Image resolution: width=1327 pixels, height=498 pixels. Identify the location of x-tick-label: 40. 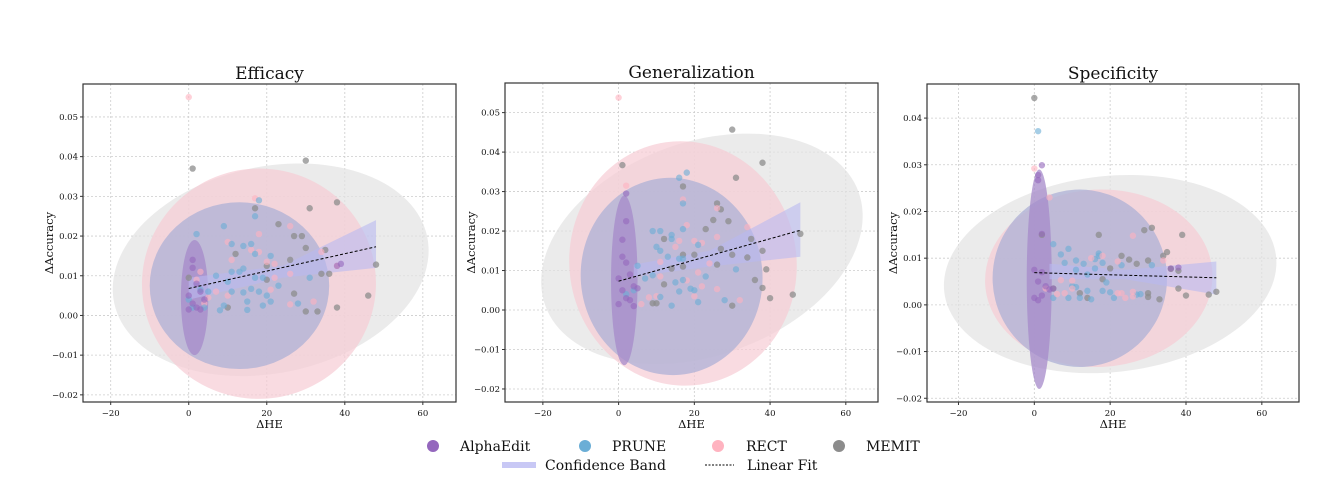
(770, 414).